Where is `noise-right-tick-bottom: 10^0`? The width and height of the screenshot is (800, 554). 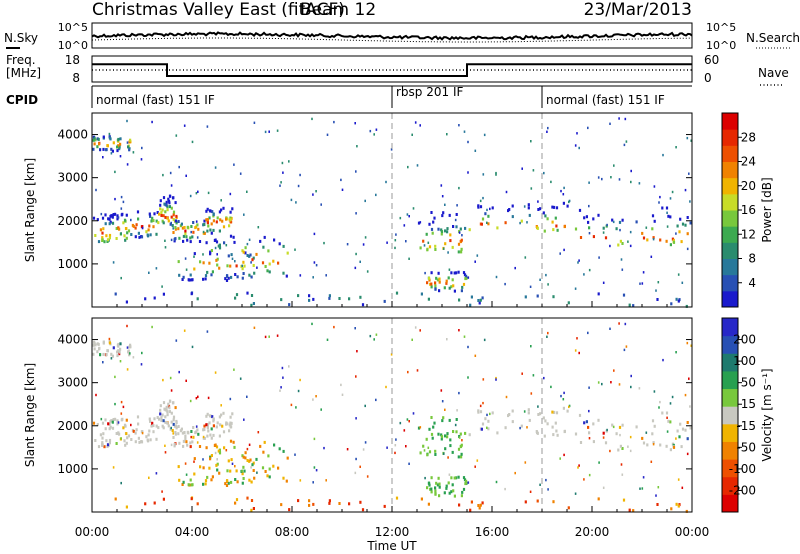
noise-right-tick-bottom: 10^0 is located at coordinates (721, 45).